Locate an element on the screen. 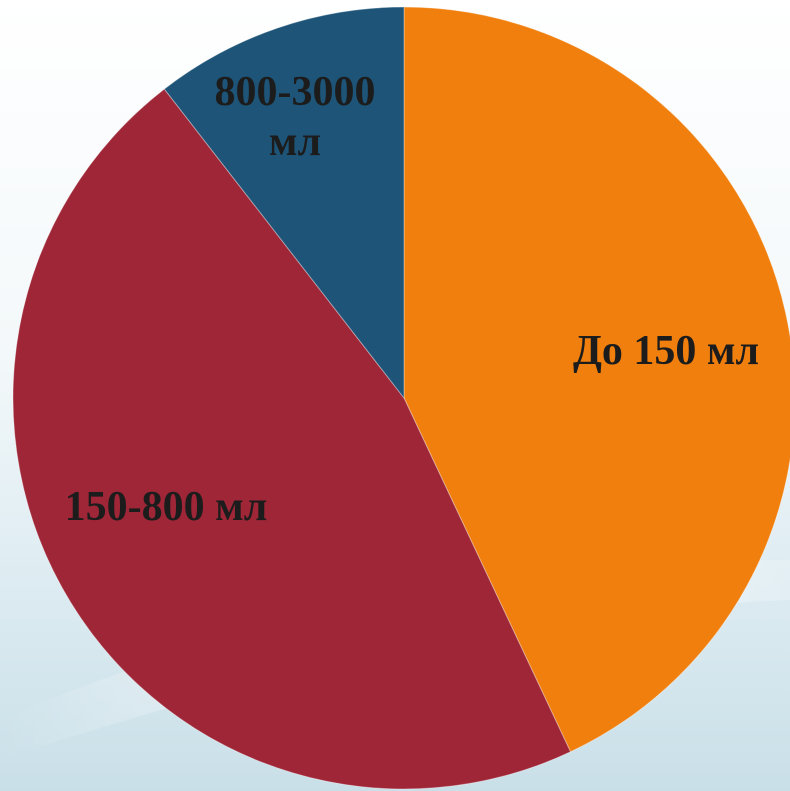 The image size is (790, 791). pie-slice-label-line: До 150 мл is located at coordinates (666, 351).